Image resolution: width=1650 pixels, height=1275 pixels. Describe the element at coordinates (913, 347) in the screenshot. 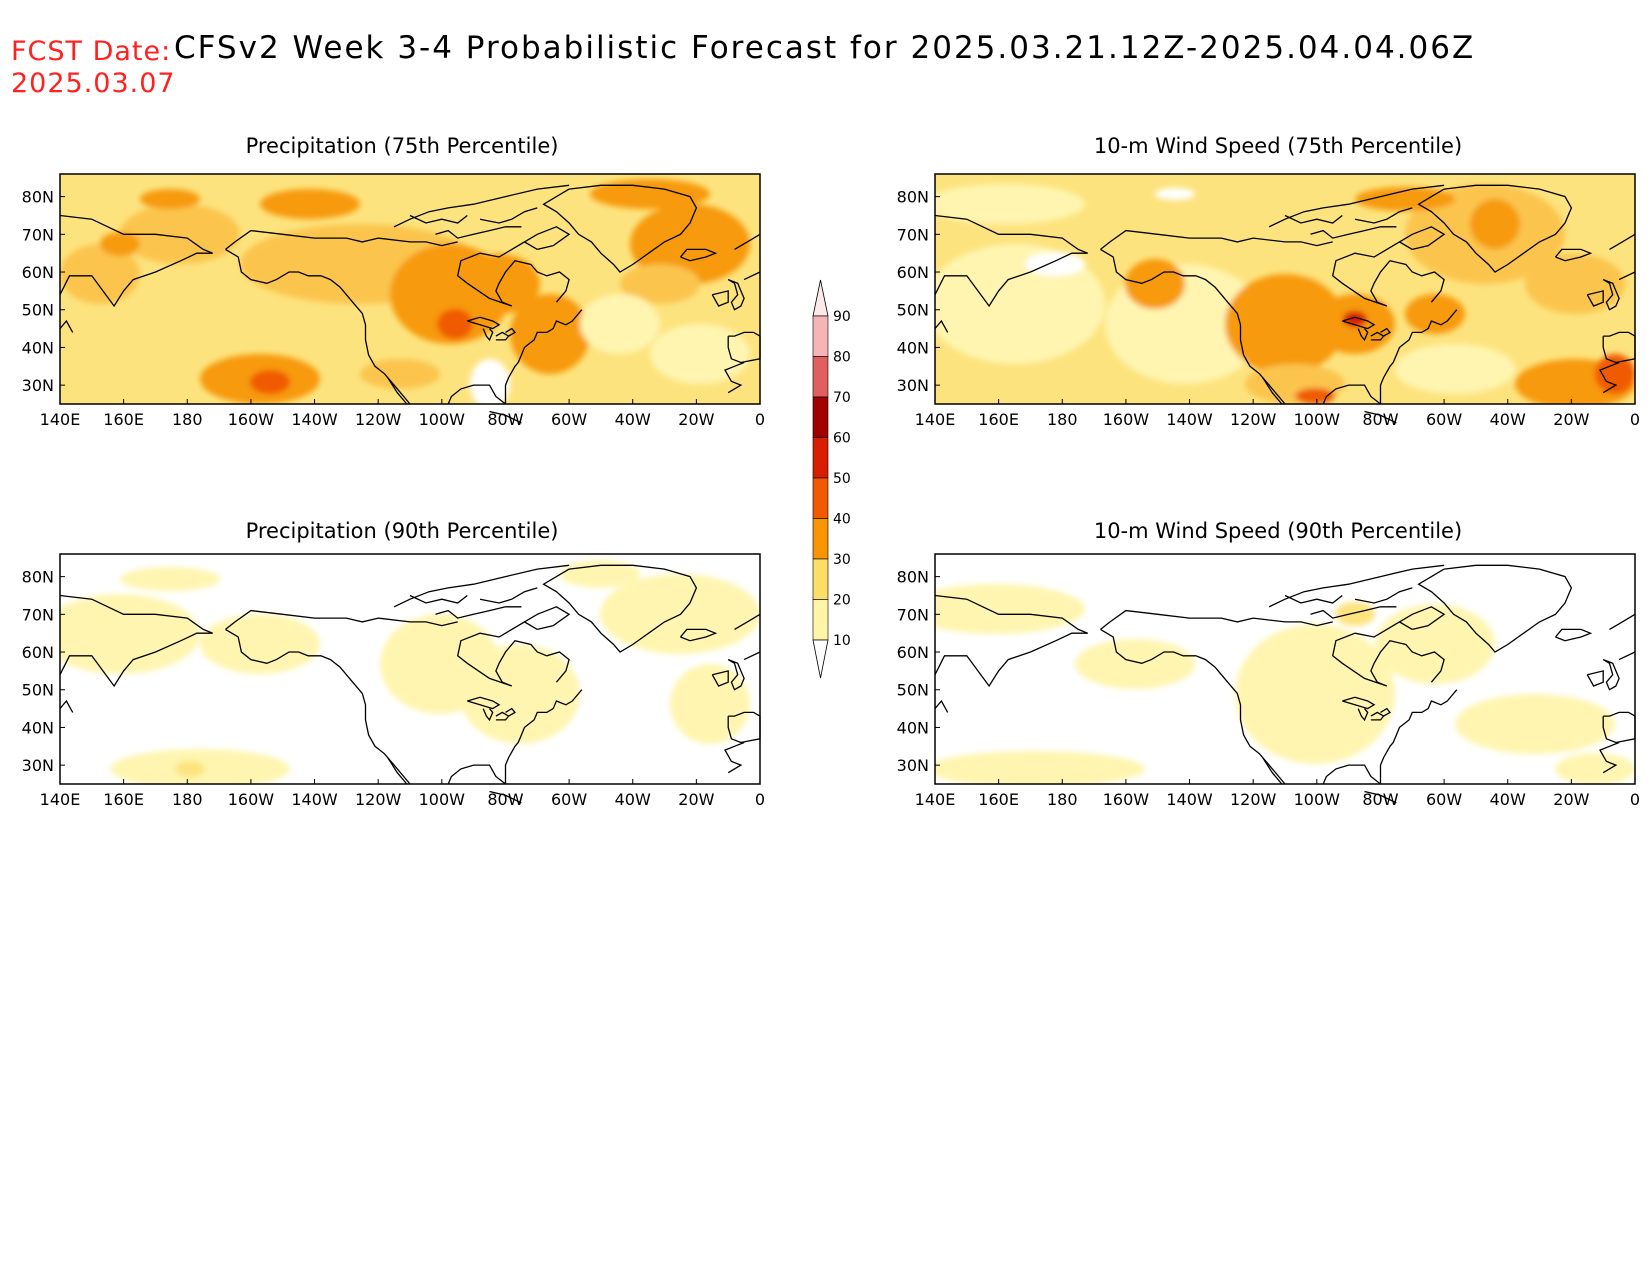

I see `lat-tick-label: 40N` at that location.